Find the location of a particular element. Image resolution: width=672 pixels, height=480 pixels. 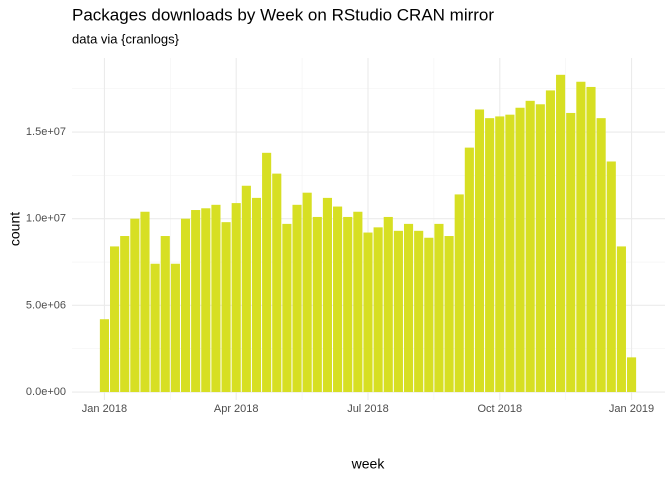

x-tick-label: Jan 2019 is located at coordinates (631, 409).